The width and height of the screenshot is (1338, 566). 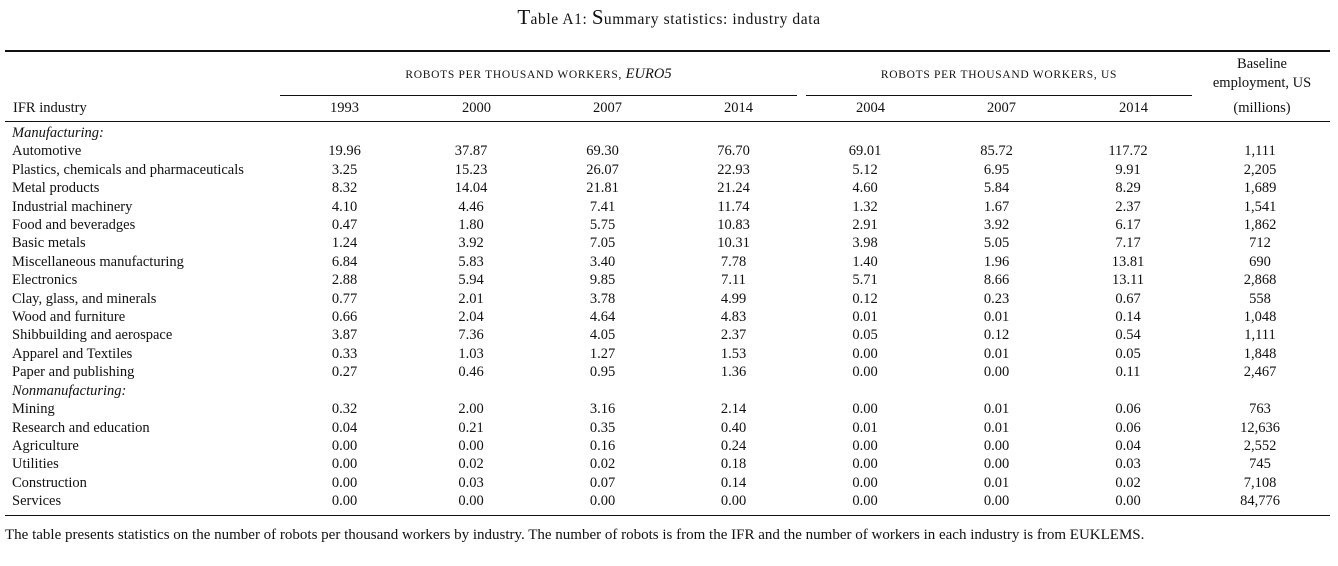 What do you see at coordinates (733, 188) in the screenshot?
I see `table-cell: 21.24` at bounding box center [733, 188].